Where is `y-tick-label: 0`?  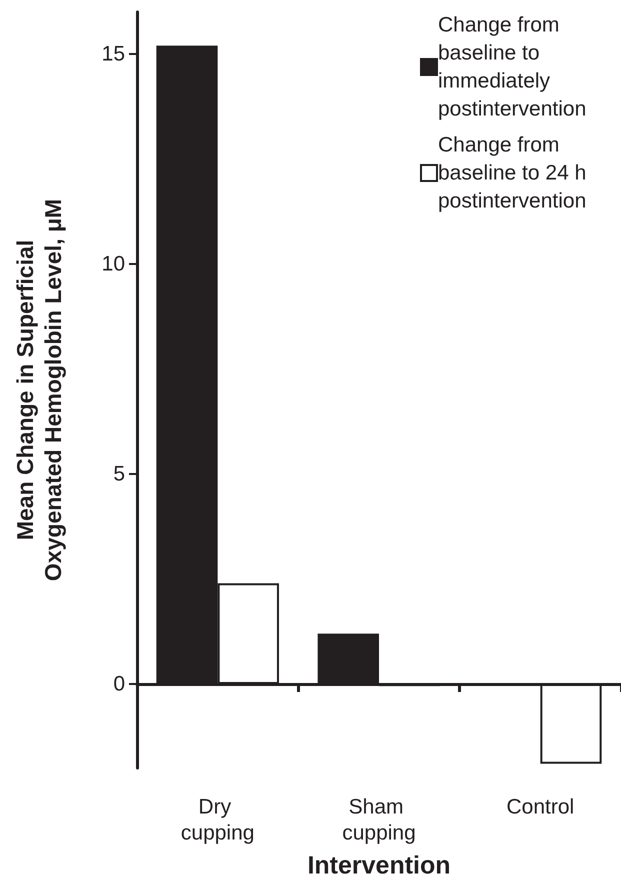 y-tick-label: 0 is located at coordinates (119, 684).